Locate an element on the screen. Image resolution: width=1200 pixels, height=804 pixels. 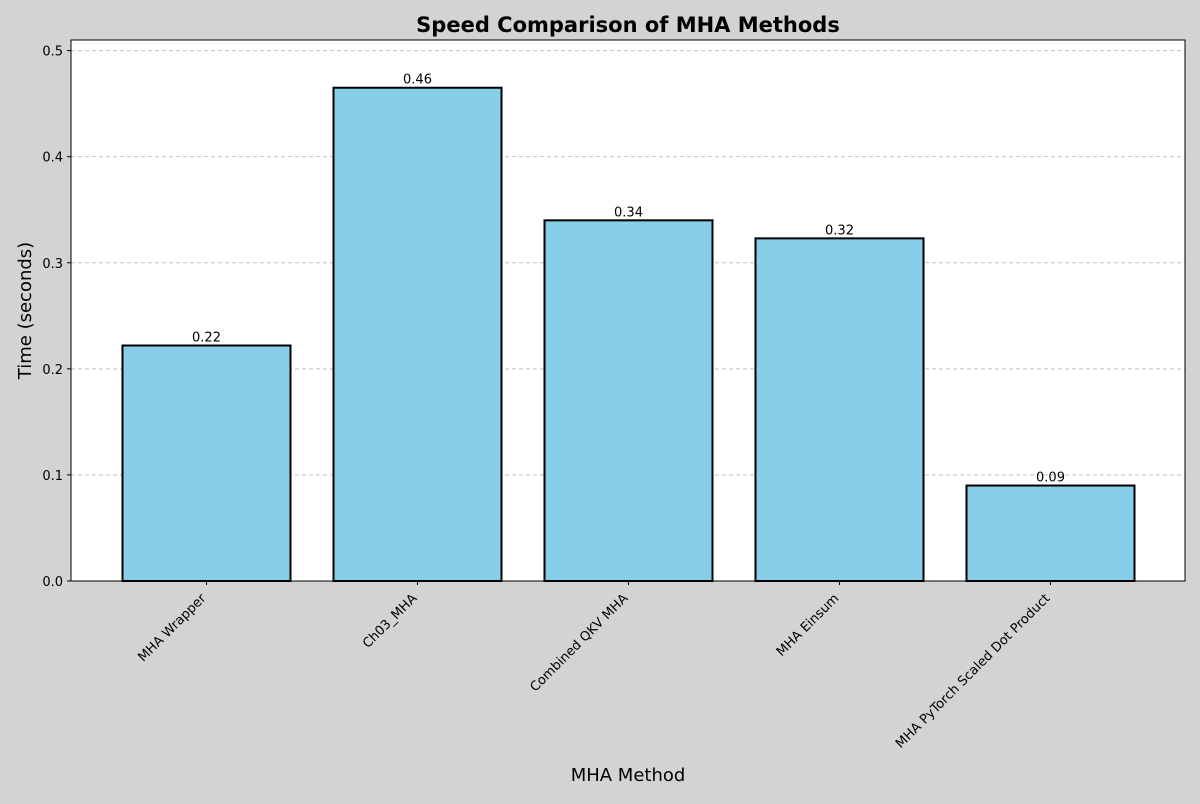
x-tick-label: MHA Wrapper is located at coordinates (172, 628).